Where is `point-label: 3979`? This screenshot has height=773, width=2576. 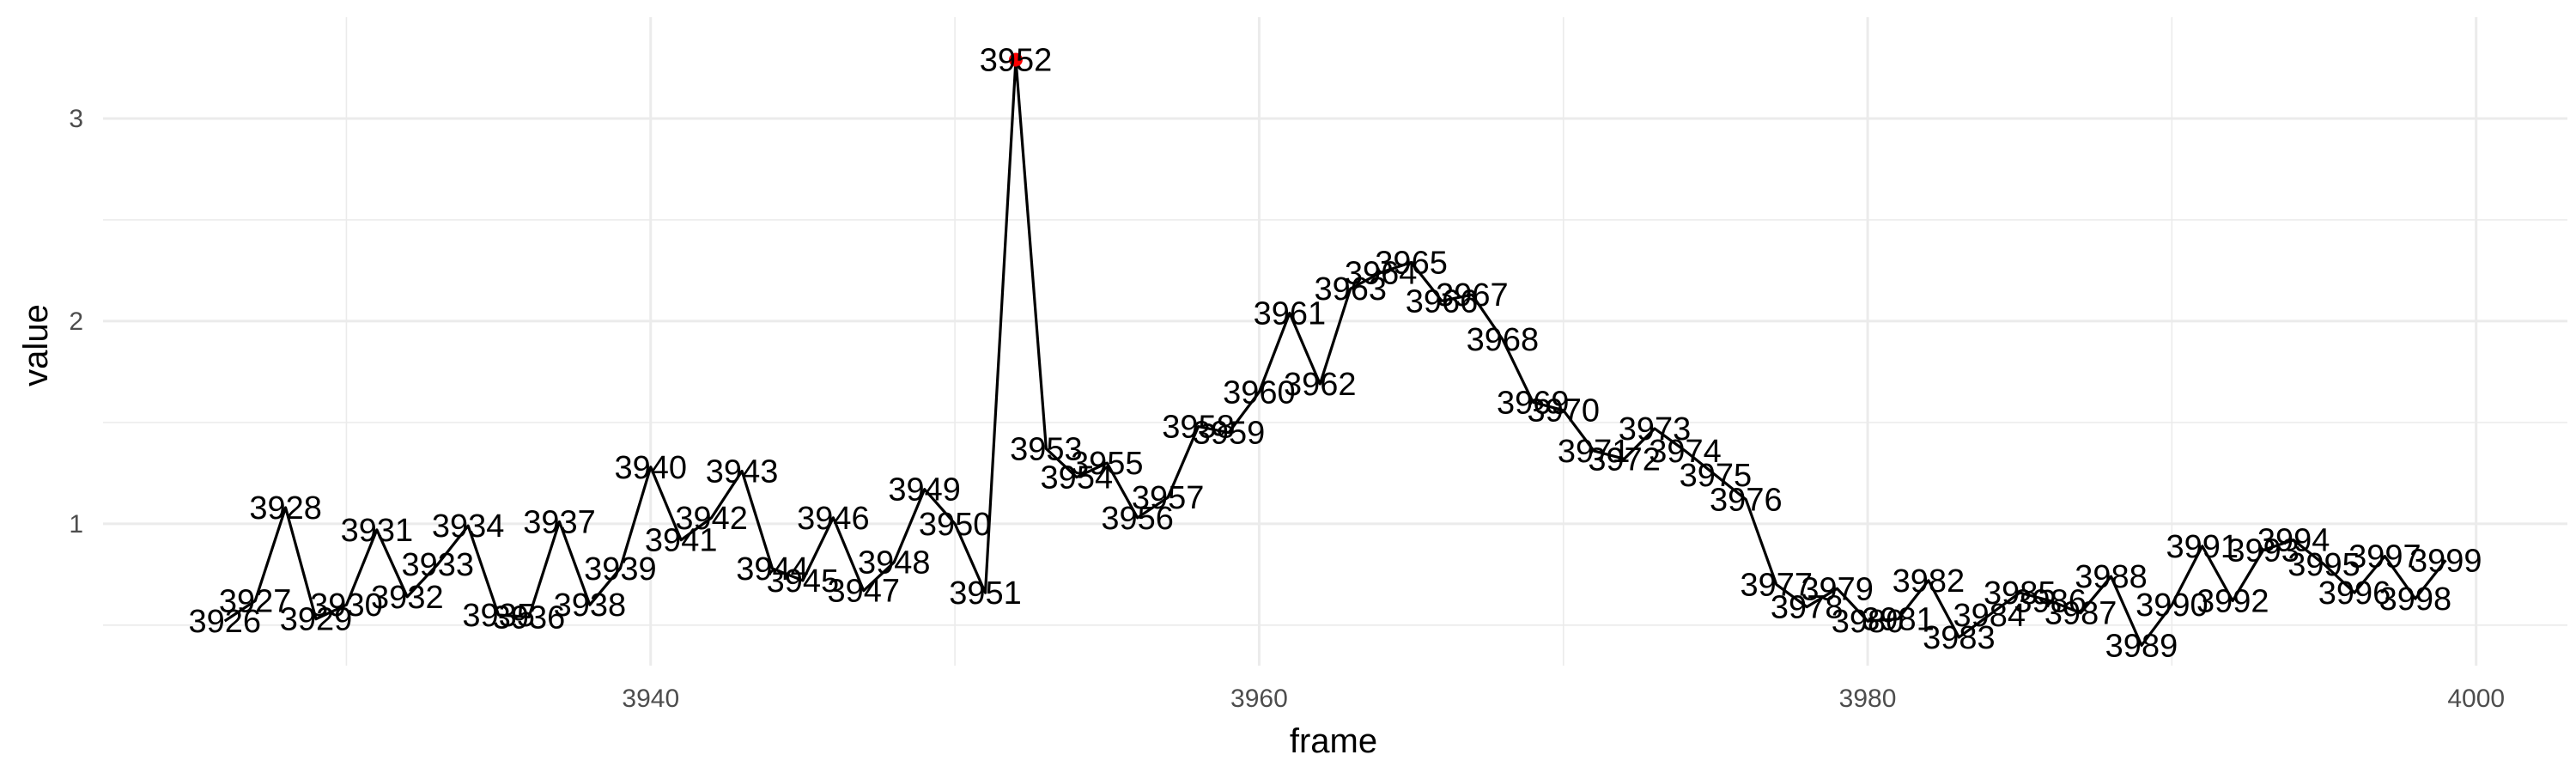
point-label: 3979 is located at coordinates (1837, 589).